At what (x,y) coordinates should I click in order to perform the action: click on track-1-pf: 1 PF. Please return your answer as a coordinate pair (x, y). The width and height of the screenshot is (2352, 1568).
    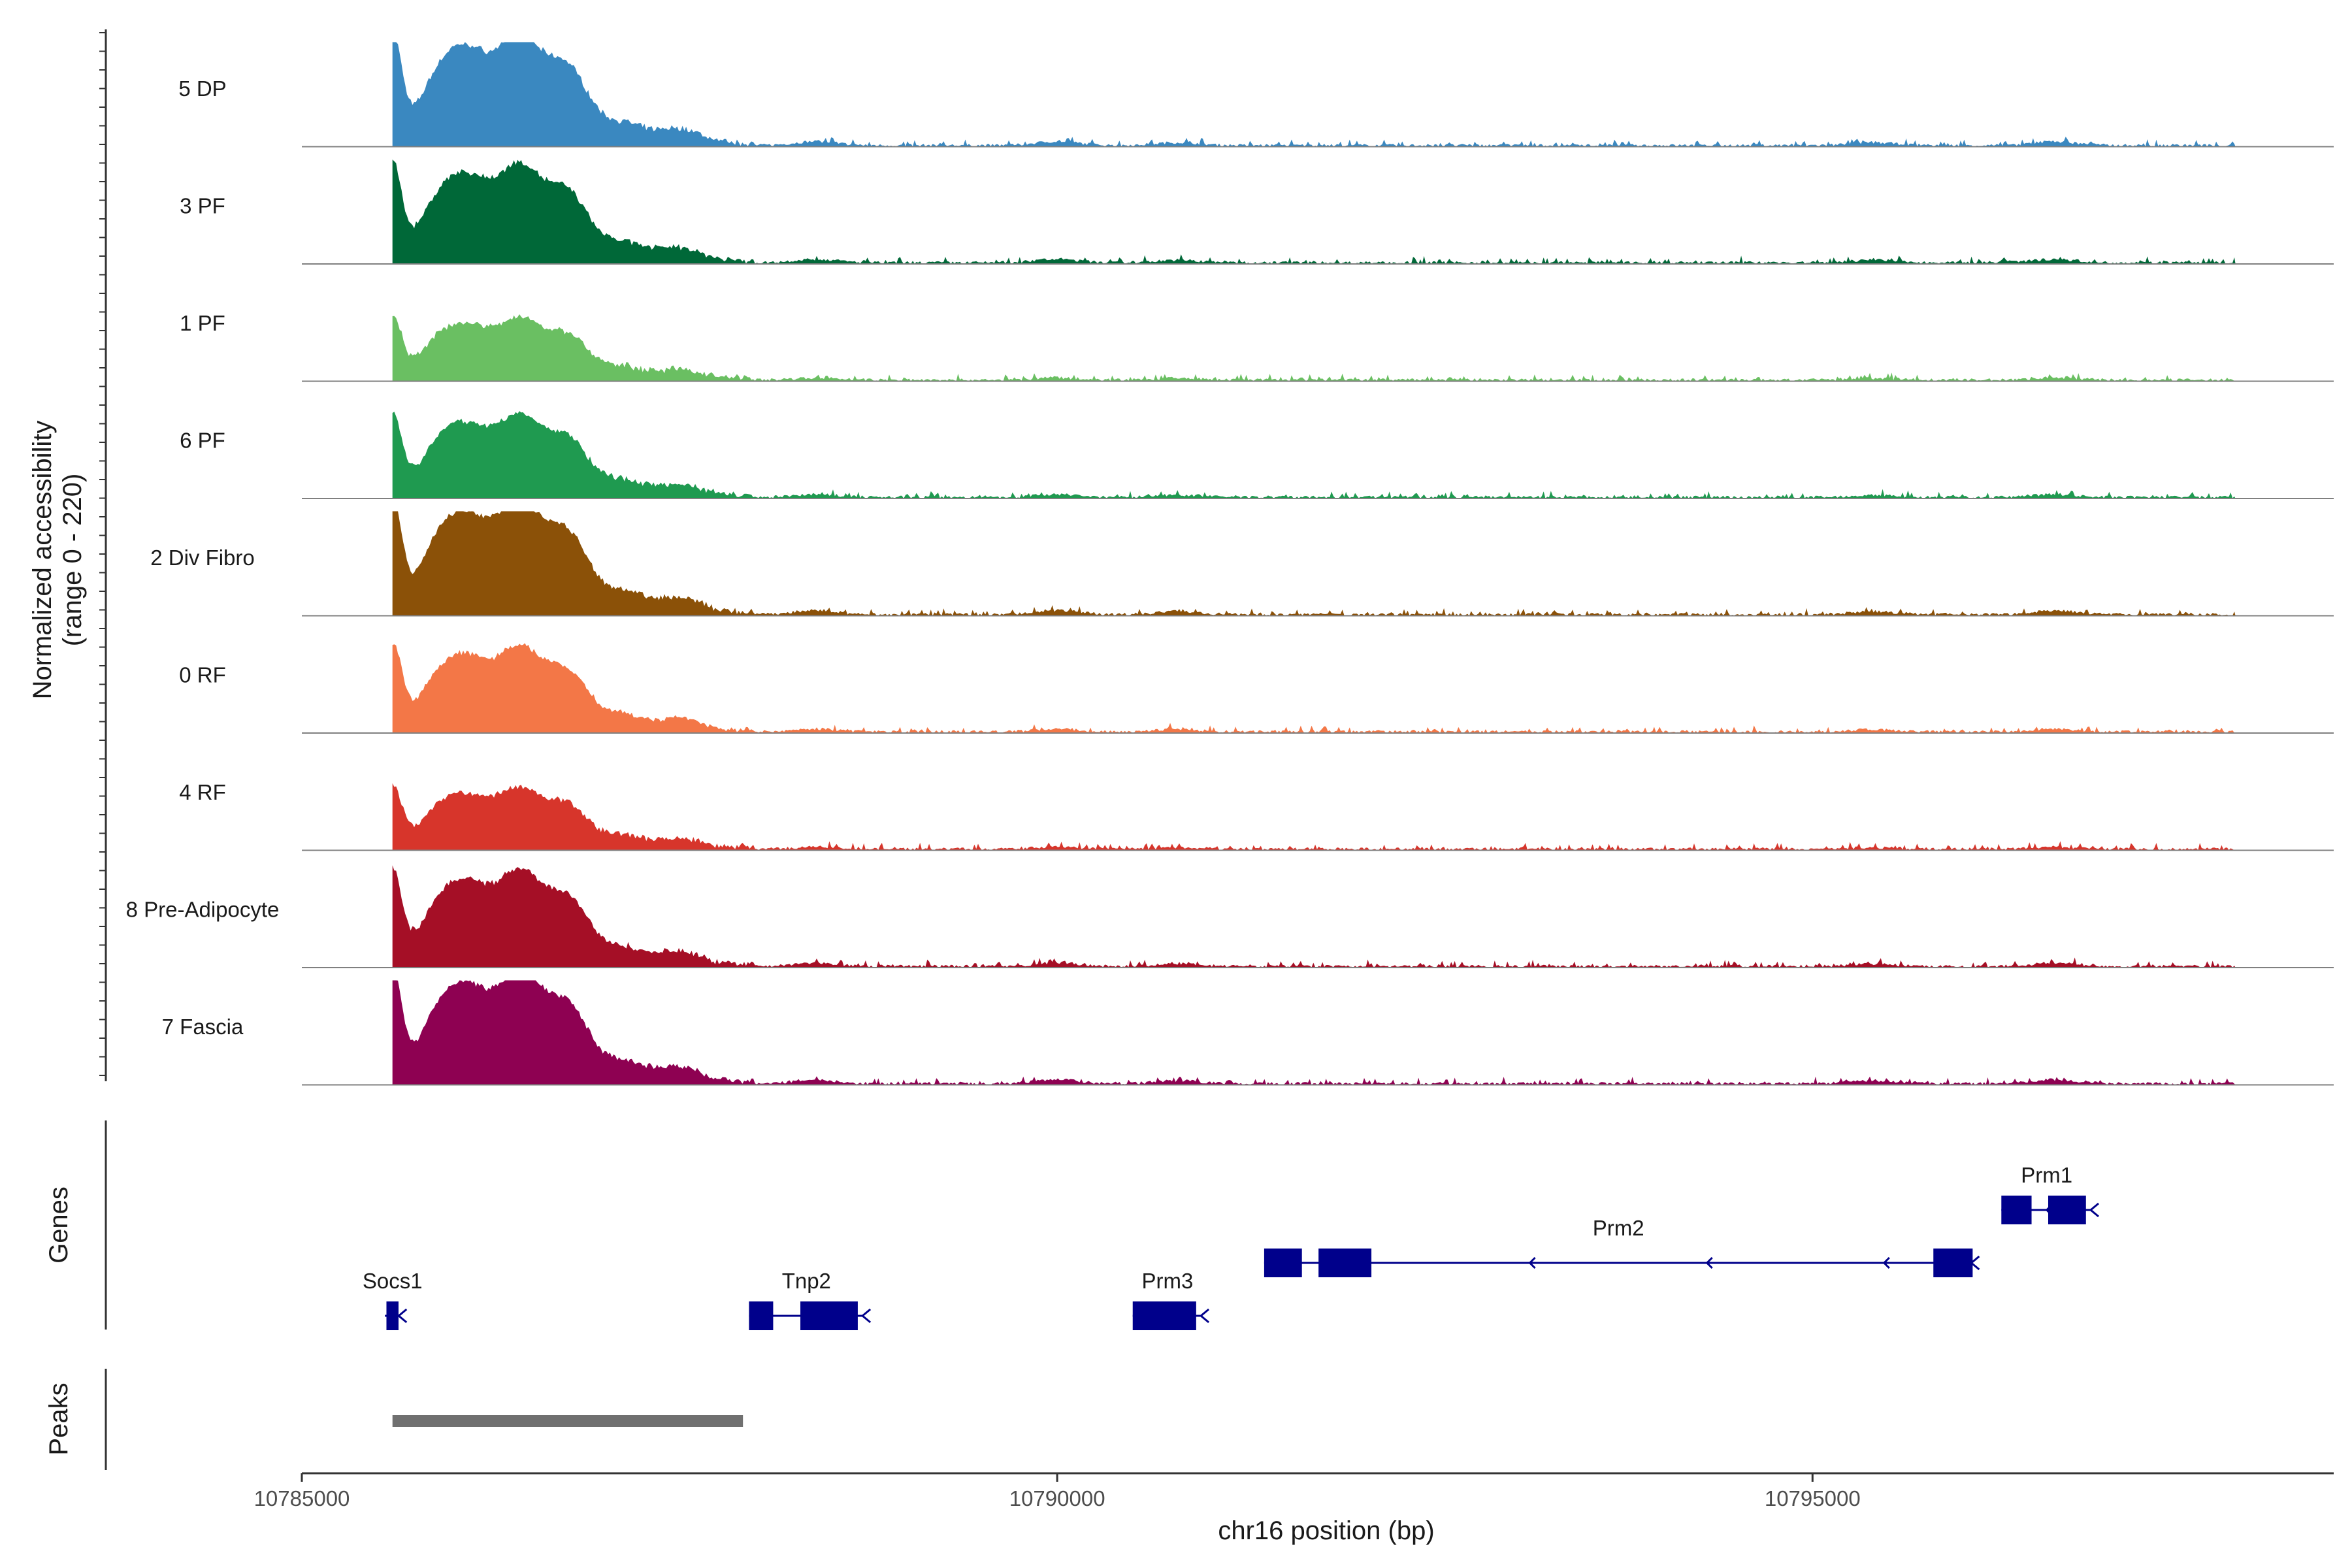
    Looking at the image, I should click on (1257, 346).